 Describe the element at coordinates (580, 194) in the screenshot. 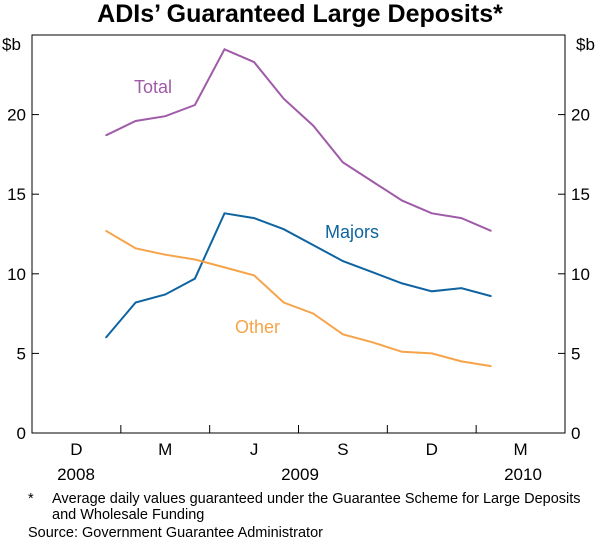

I see `y-tick-label-right: 15` at that location.